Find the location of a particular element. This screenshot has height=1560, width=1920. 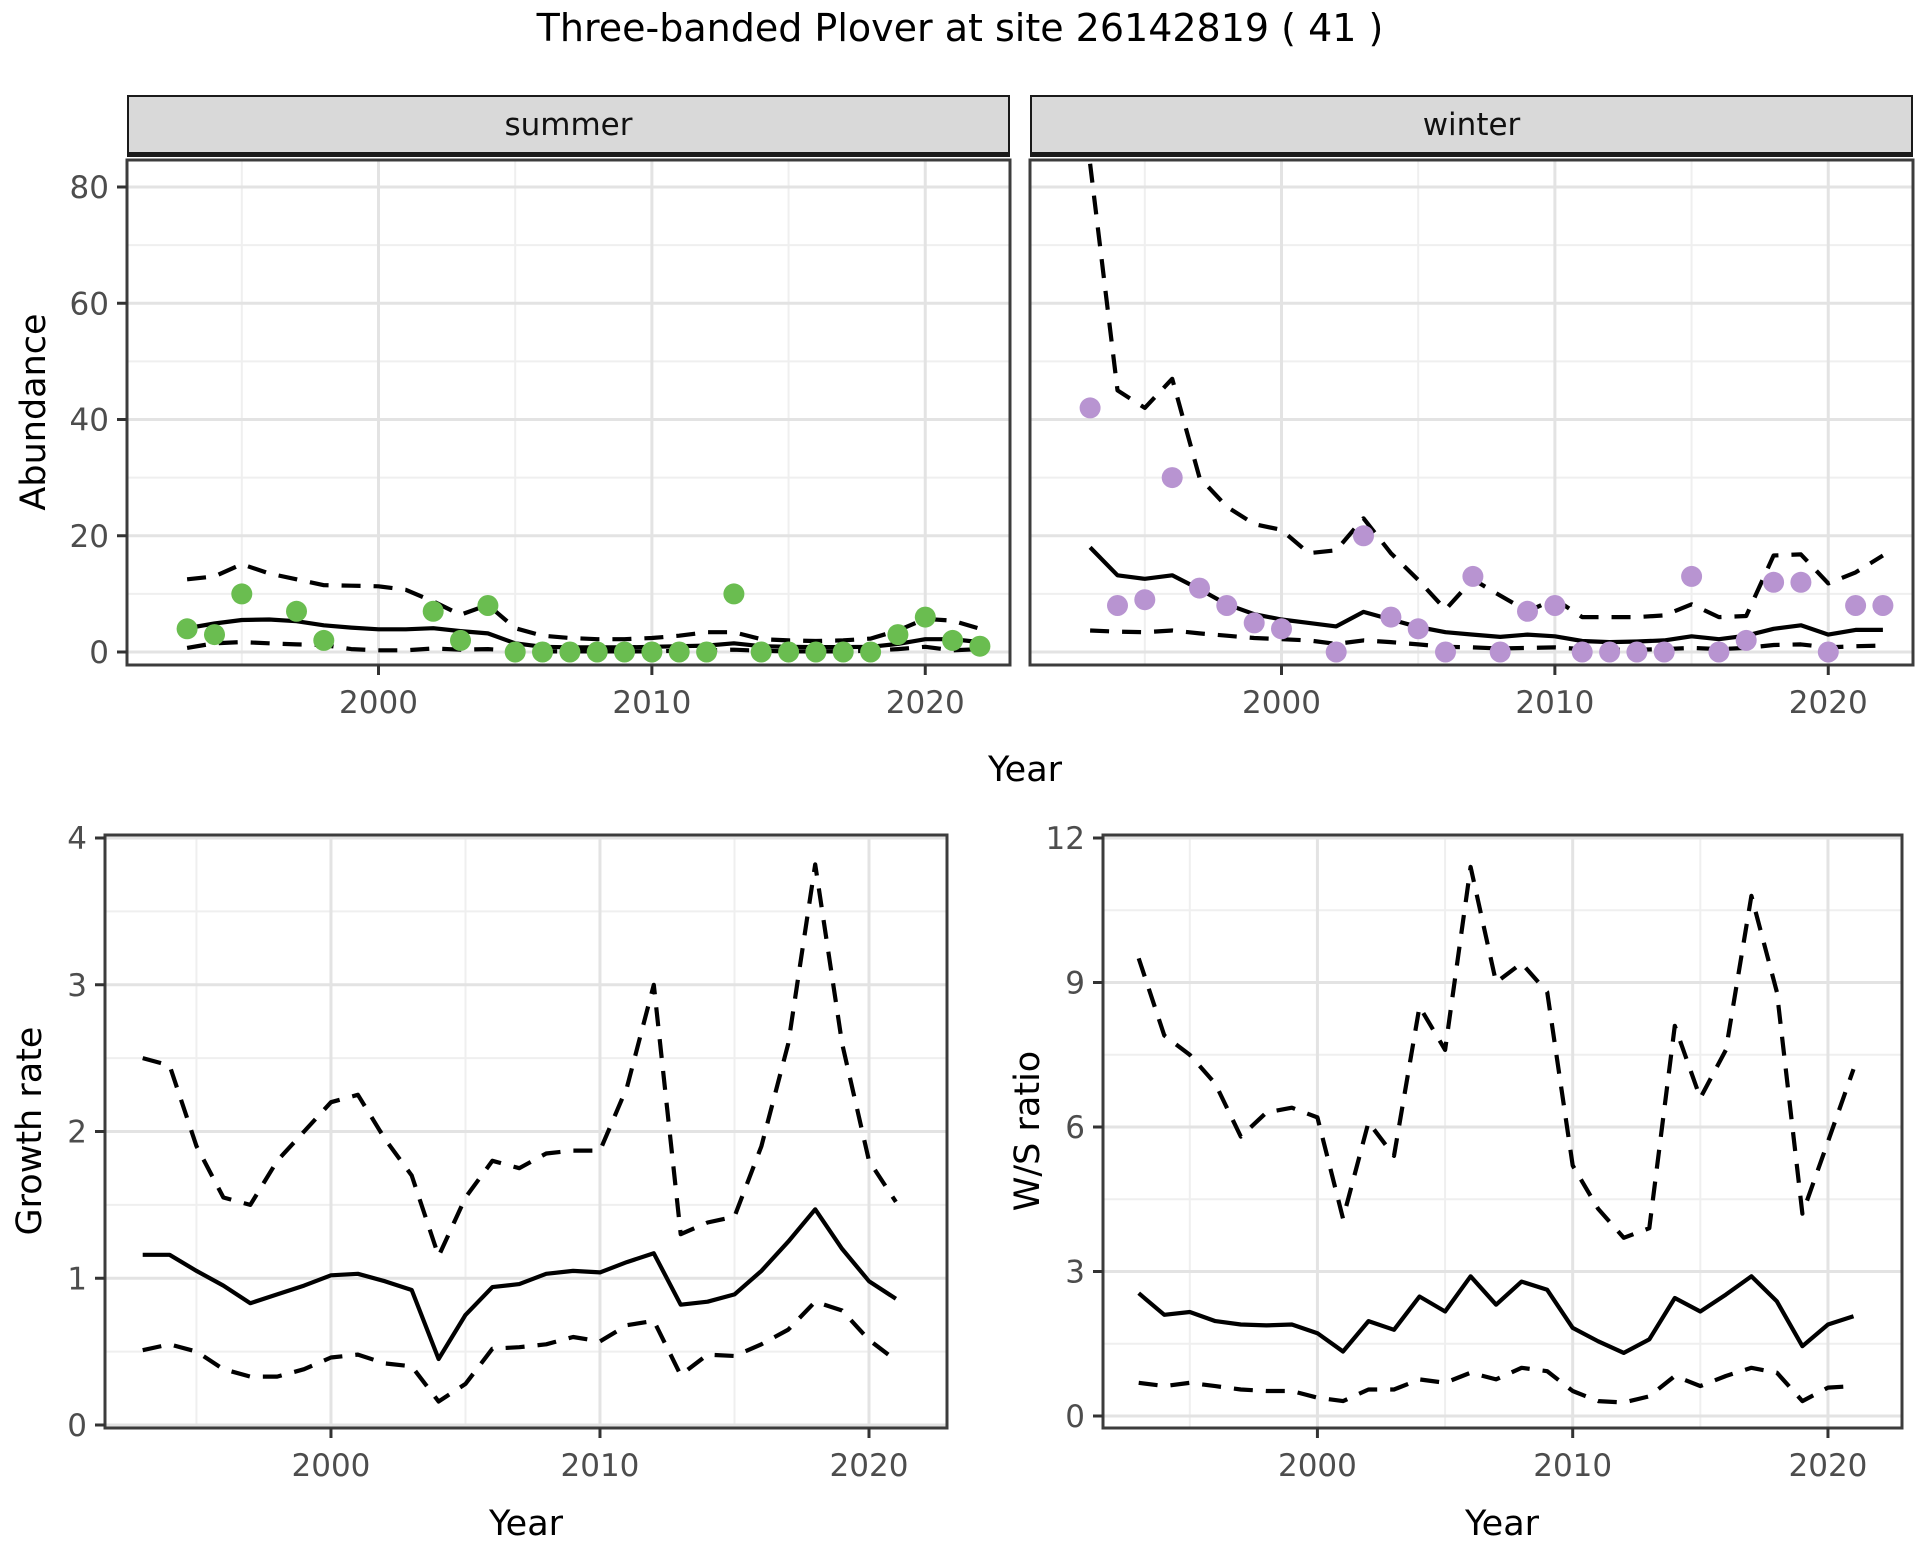

x-axis-title-year-growth: Year is located at coordinates (526, 1524).